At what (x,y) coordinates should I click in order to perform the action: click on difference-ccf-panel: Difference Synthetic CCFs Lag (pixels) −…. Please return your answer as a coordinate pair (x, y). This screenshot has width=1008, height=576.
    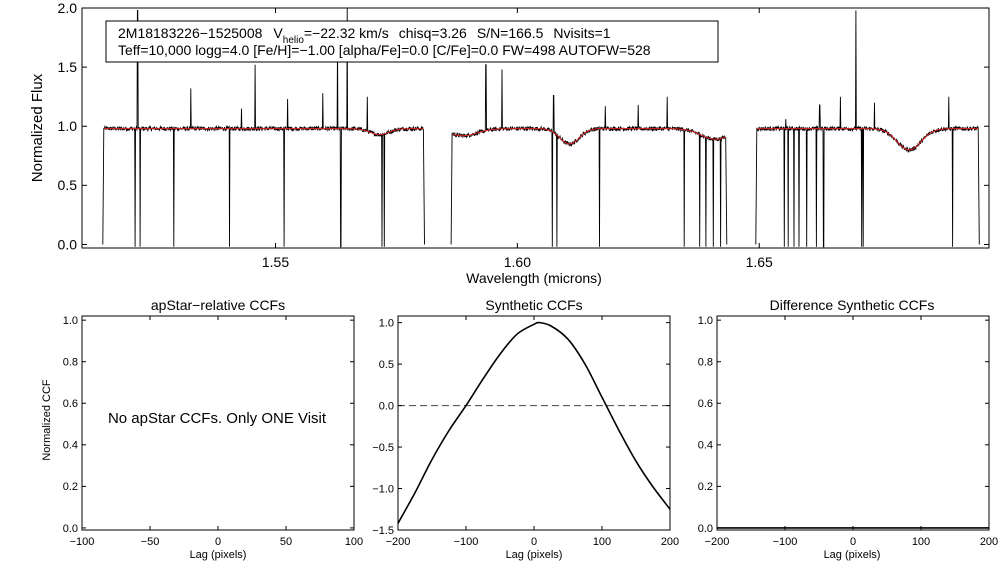
    Looking at the image, I should click on (848, 429).